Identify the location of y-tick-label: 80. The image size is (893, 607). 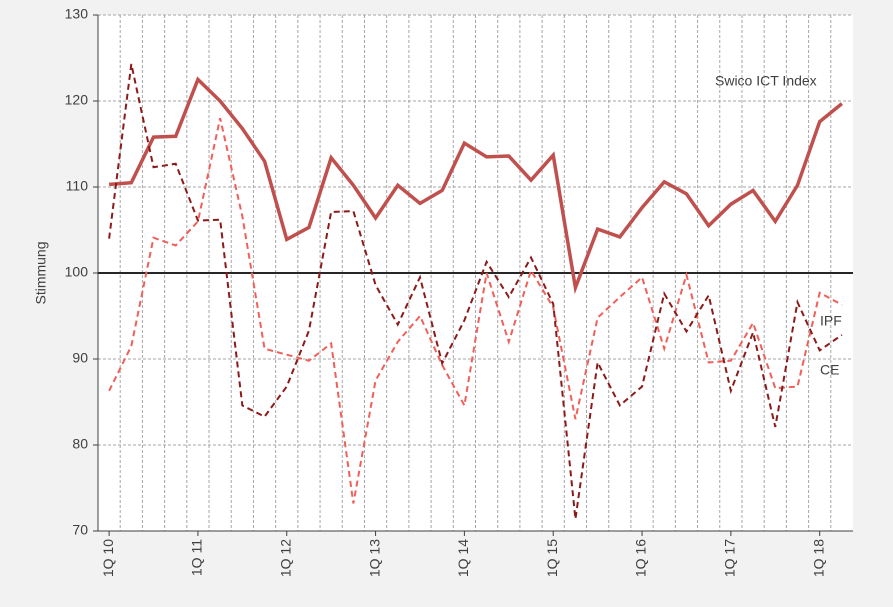
(80, 444).